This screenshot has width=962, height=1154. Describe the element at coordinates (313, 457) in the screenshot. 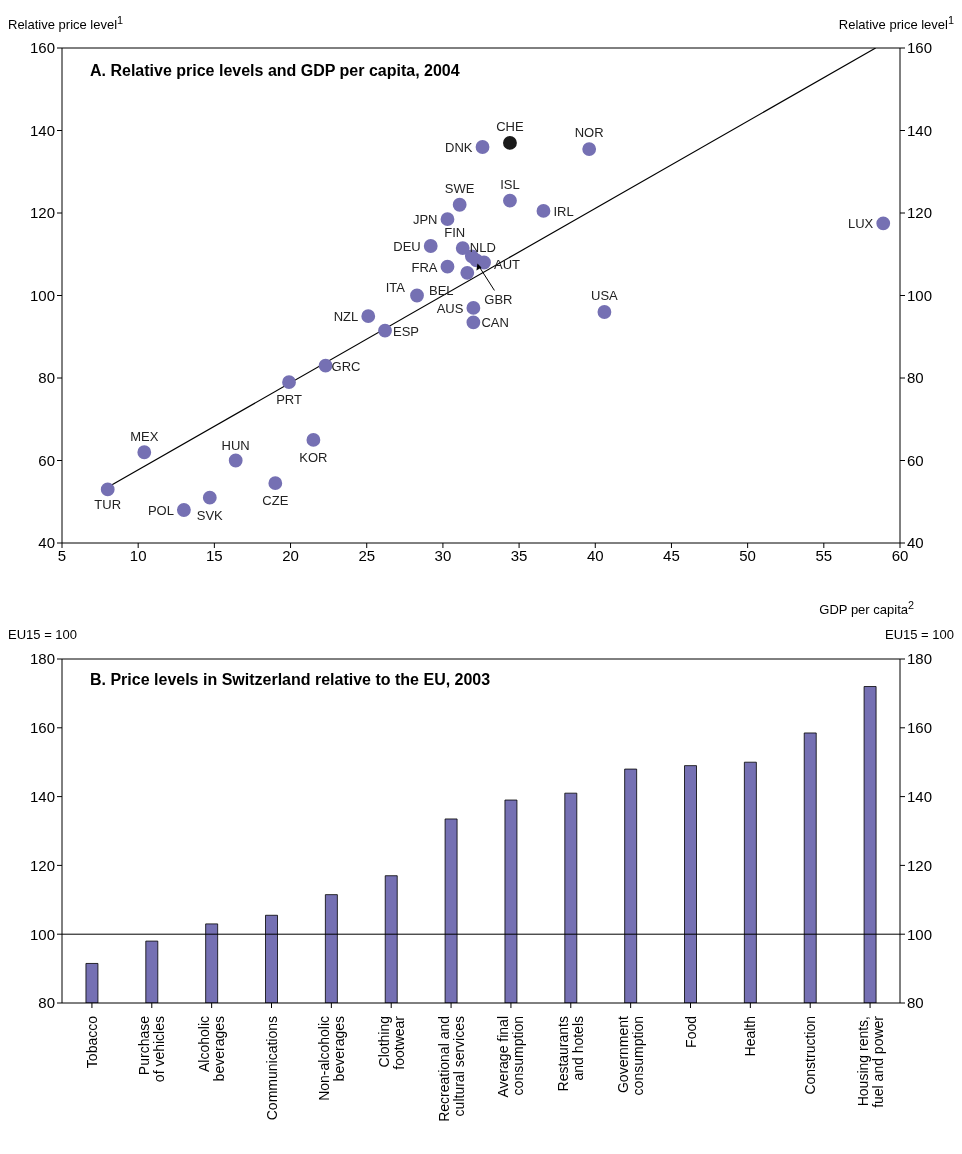

I see `annotation: KOR` at that location.